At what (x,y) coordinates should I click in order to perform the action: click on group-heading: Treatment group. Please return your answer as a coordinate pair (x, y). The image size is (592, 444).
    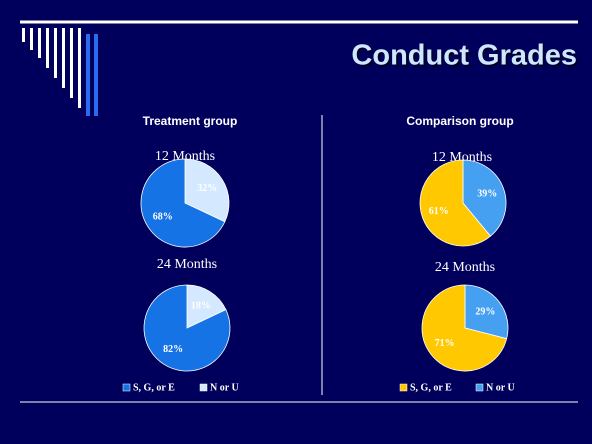
    Looking at the image, I should click on (190, 121).